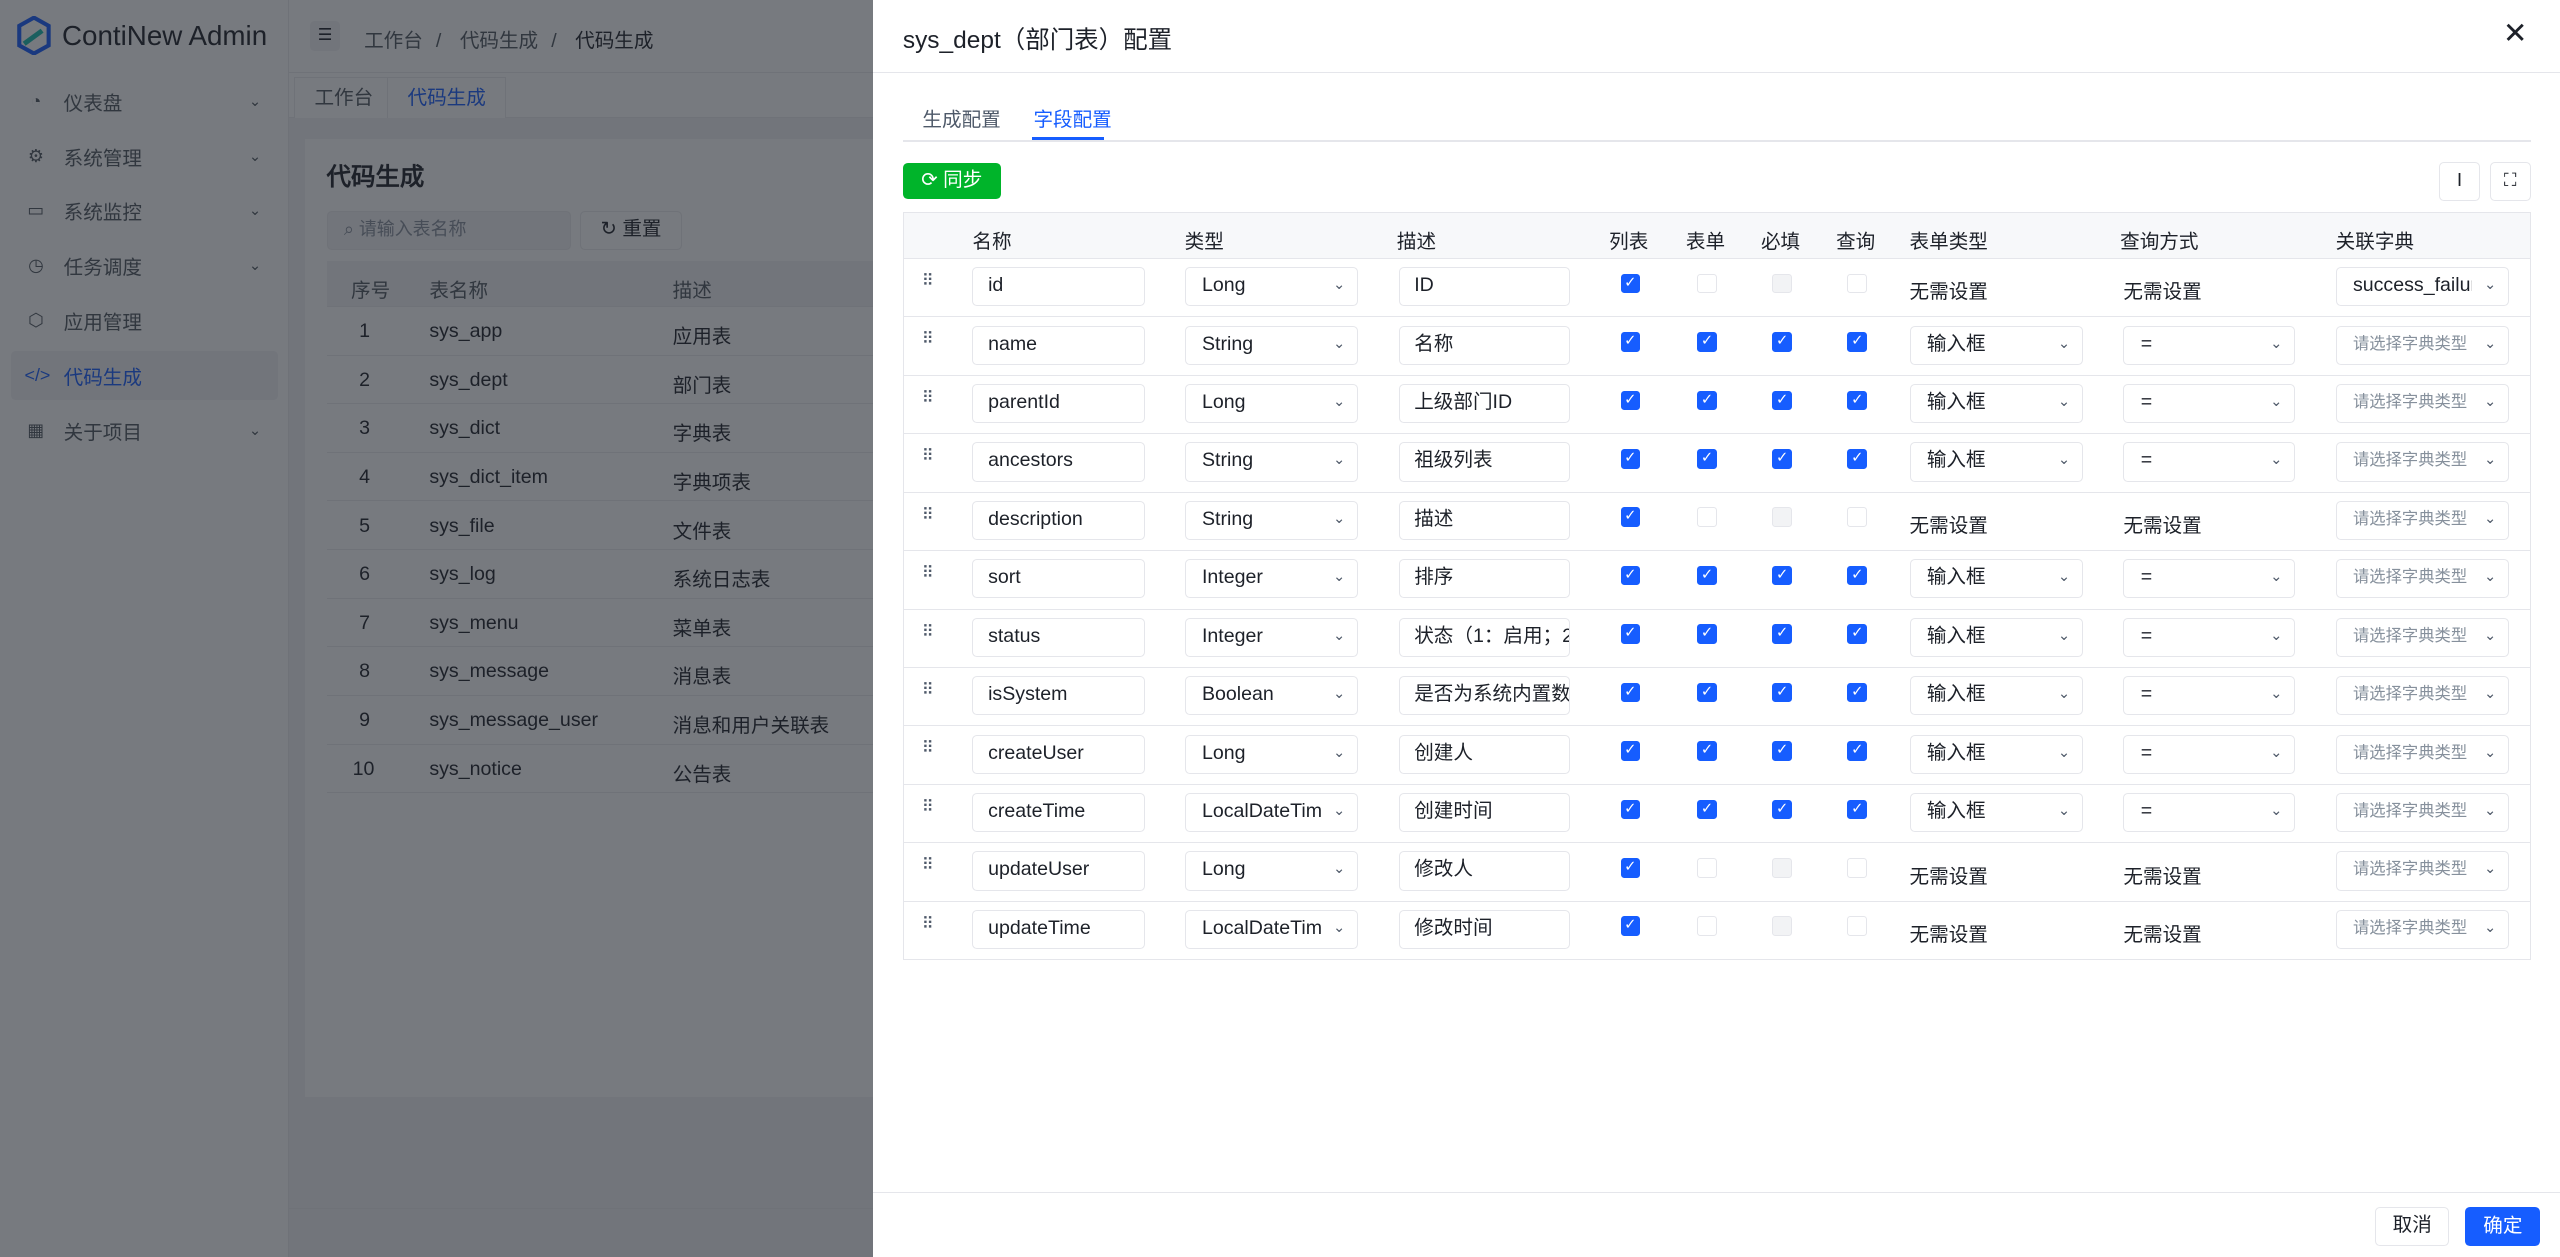 The width and height of the screenshot is (2560, 1257). What do you see at coordinates (325, 36) in the screenshot?
I see `collapse-menu-button: ☰` at bounding box center [325, 36].